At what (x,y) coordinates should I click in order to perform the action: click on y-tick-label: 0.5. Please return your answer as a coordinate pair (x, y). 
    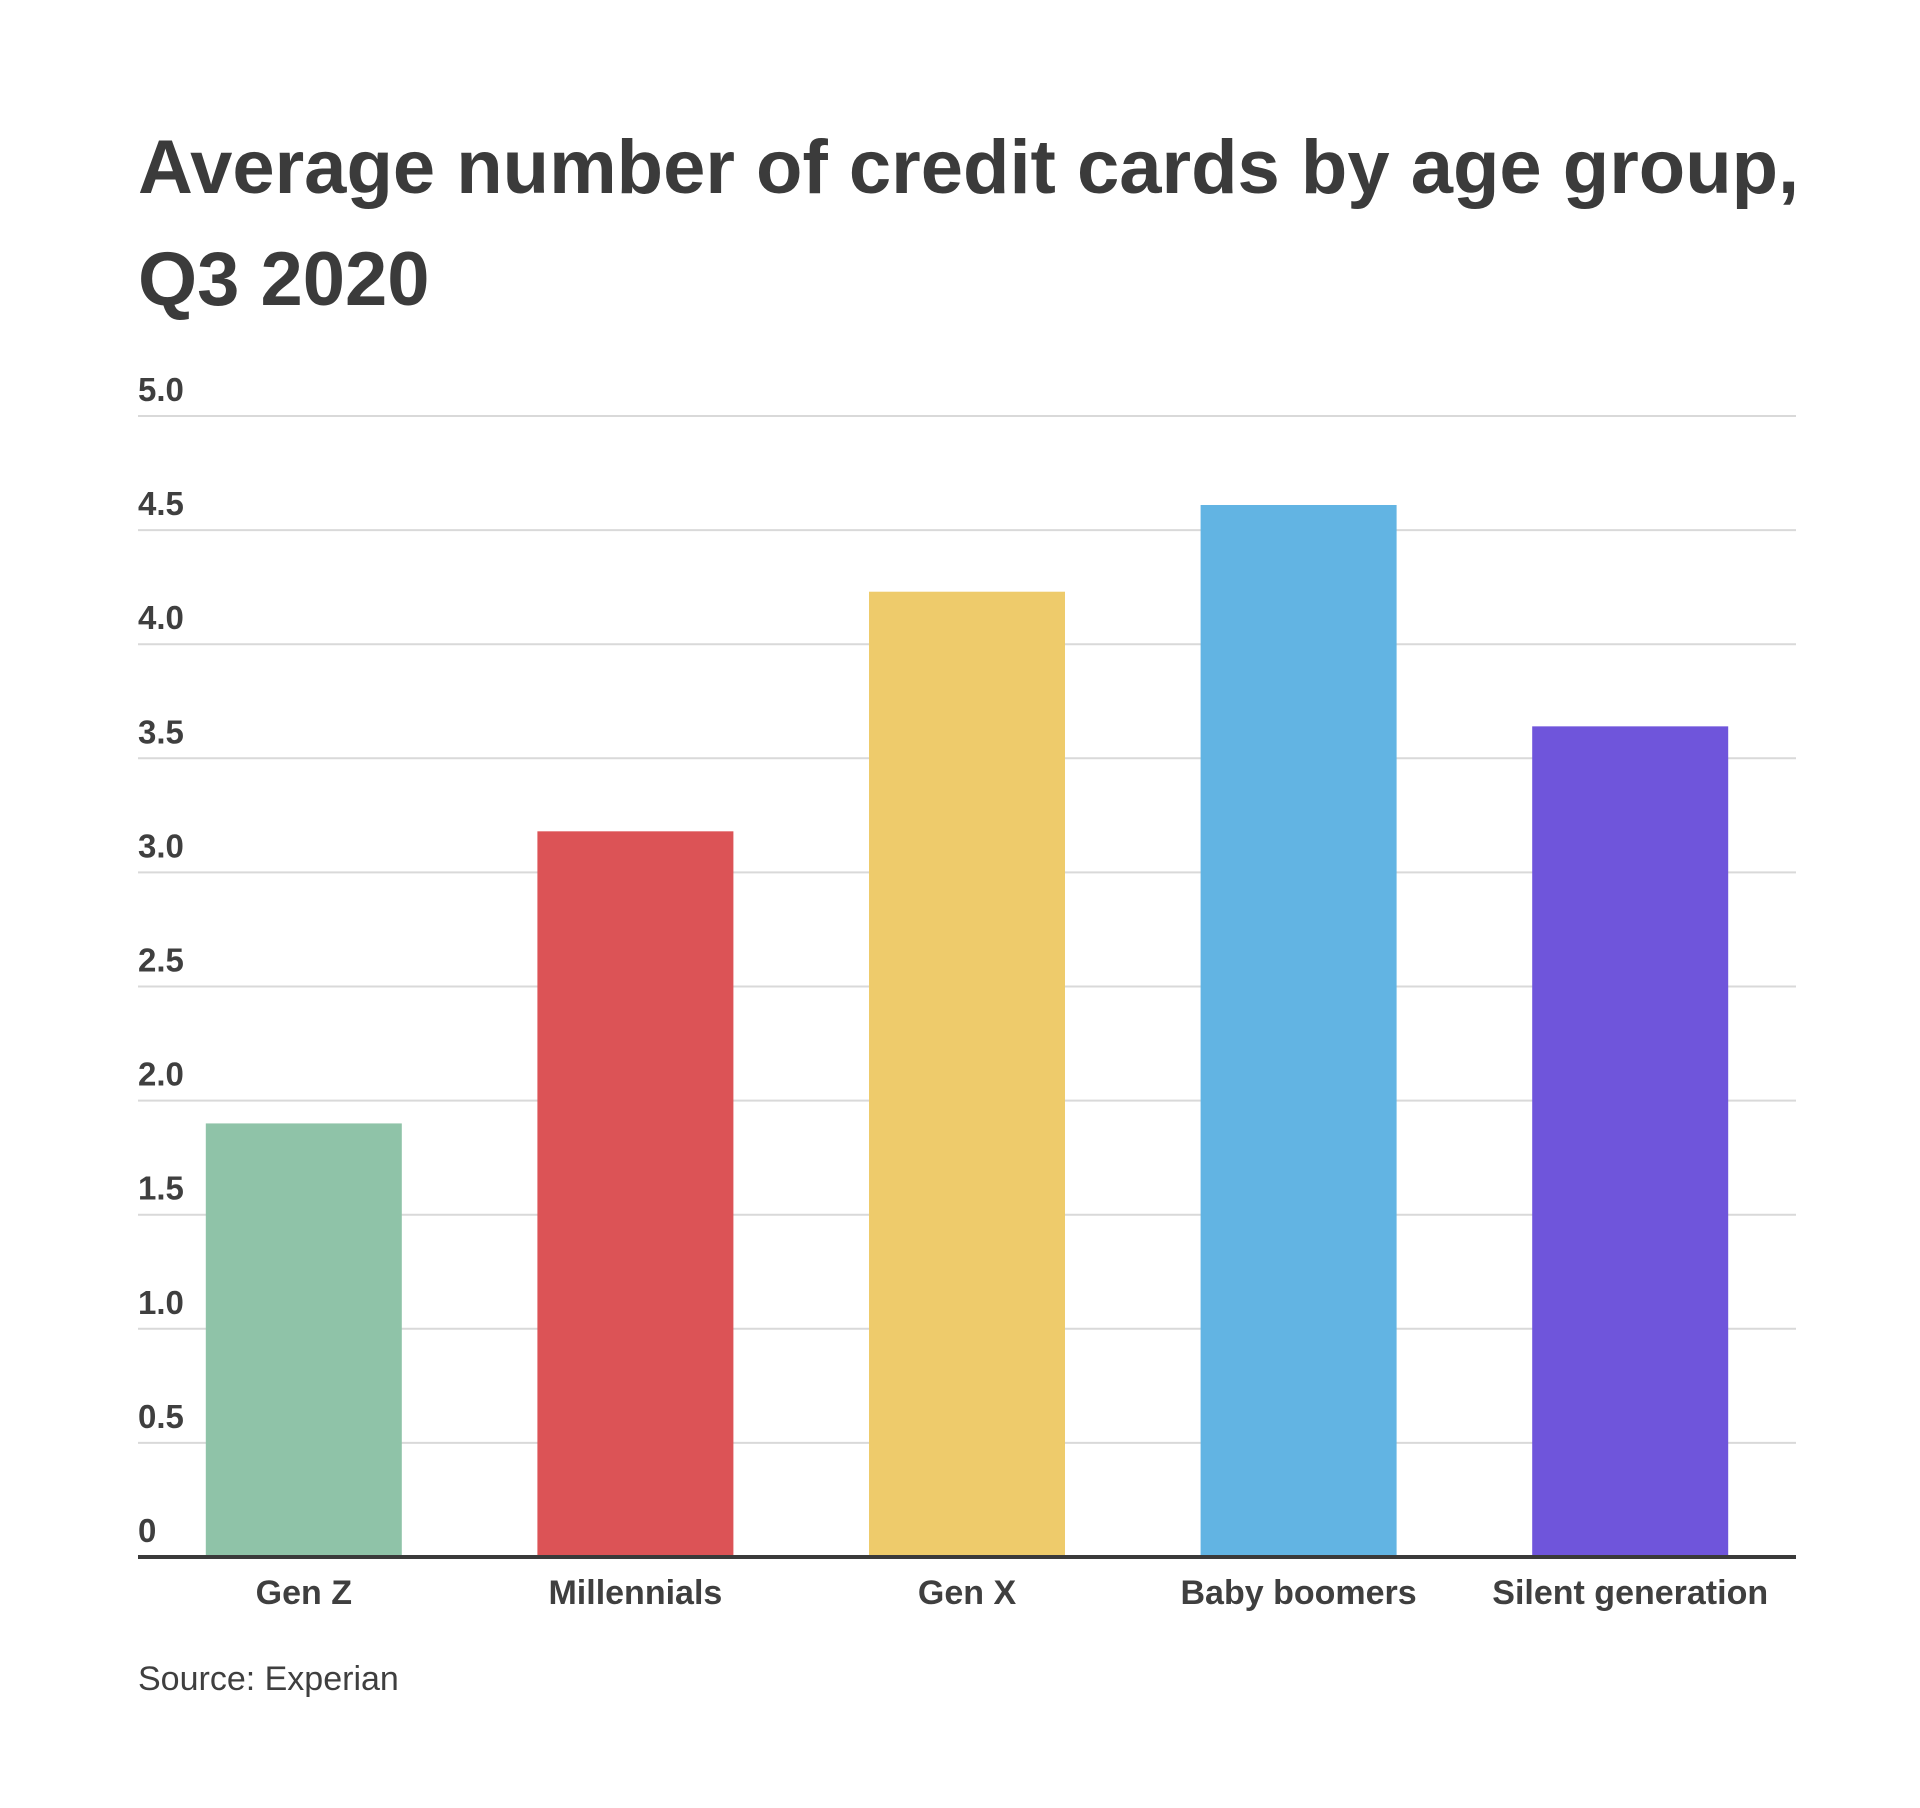
    Looking at the image, I should click on (161, 1416).